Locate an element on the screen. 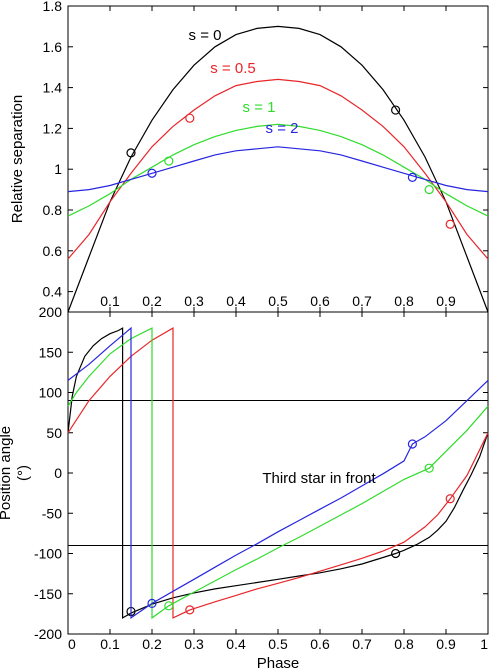  separation-ytick-label: 1.4 is located at coordinates (53, 88).